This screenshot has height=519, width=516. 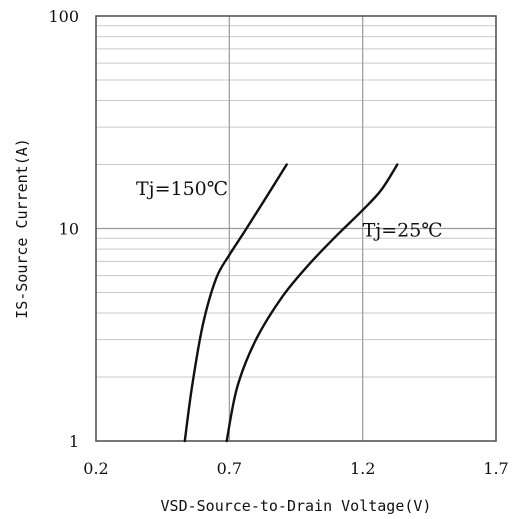 I want to click on y-axis-label: IS-Source Current(A), so click(x=22, y=228).